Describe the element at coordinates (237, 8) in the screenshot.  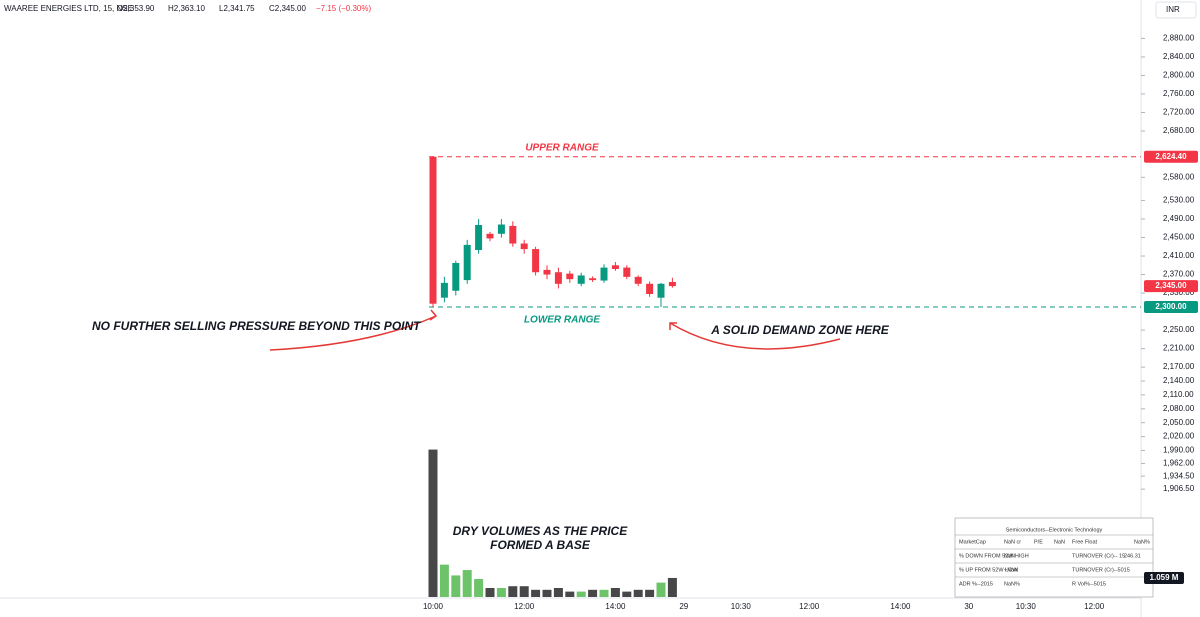
I see `ohlc-low: L2,341.75` at that location.